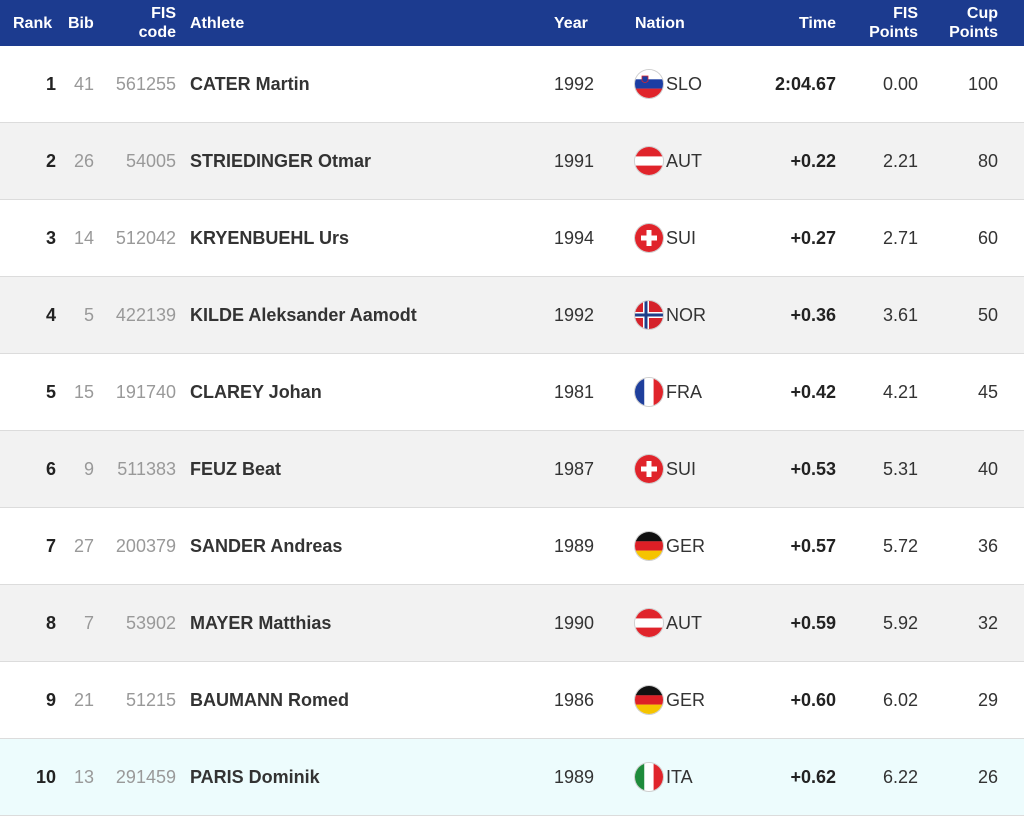 This screenshot has height=822, width=1024. Describe the element at coordinates (50, 315) in the screenshot. I see `rank-cell: 4` at that location.